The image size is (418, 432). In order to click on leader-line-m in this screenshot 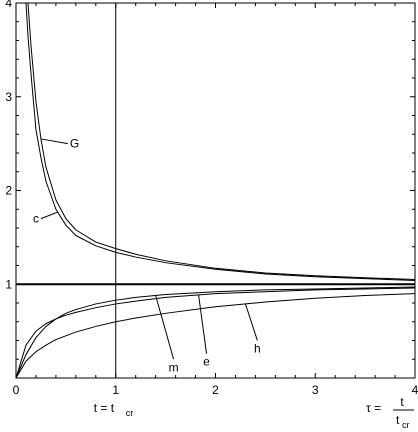, I will do `click(165, 327)`.